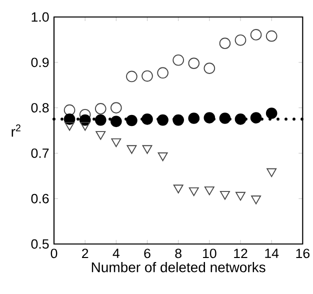  What do you see at coordinates (147, 253) in the screenshot?
I see `x-tick-label: 6` at bounding box center [147, 253].